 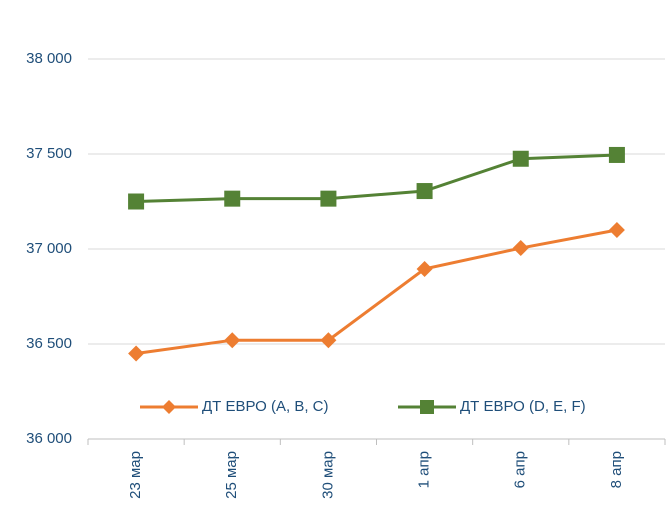 What do you see at coordinates (49, 438) in the screenshot?
I see `y-tick-label: 36 000` at bounding box center [49, 438].